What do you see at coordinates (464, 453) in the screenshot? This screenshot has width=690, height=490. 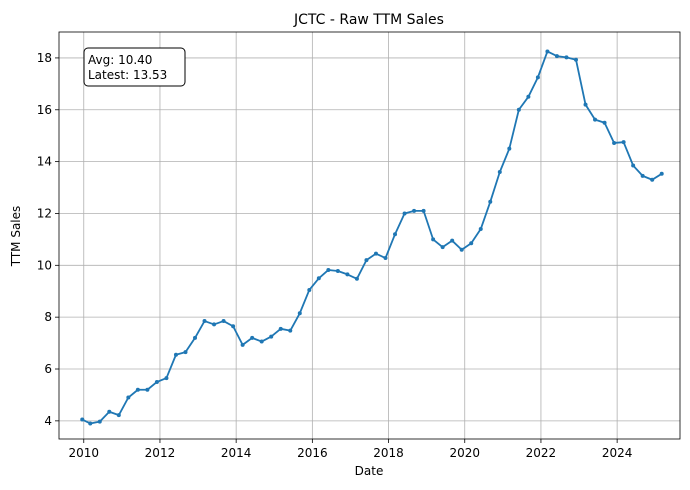 I see `x-tick-label: 2020` at bounding box center [464, 453].